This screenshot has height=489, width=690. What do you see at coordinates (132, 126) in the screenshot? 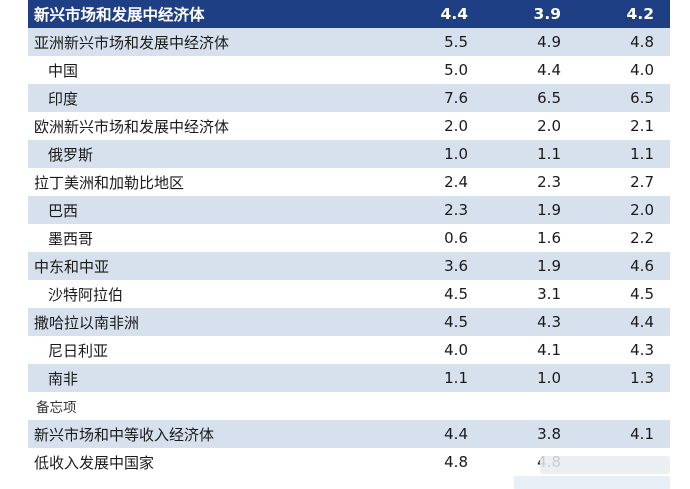
I see `row-label: 欧洲新兴市场和发展中经济体` at bounding box center [132, 126].